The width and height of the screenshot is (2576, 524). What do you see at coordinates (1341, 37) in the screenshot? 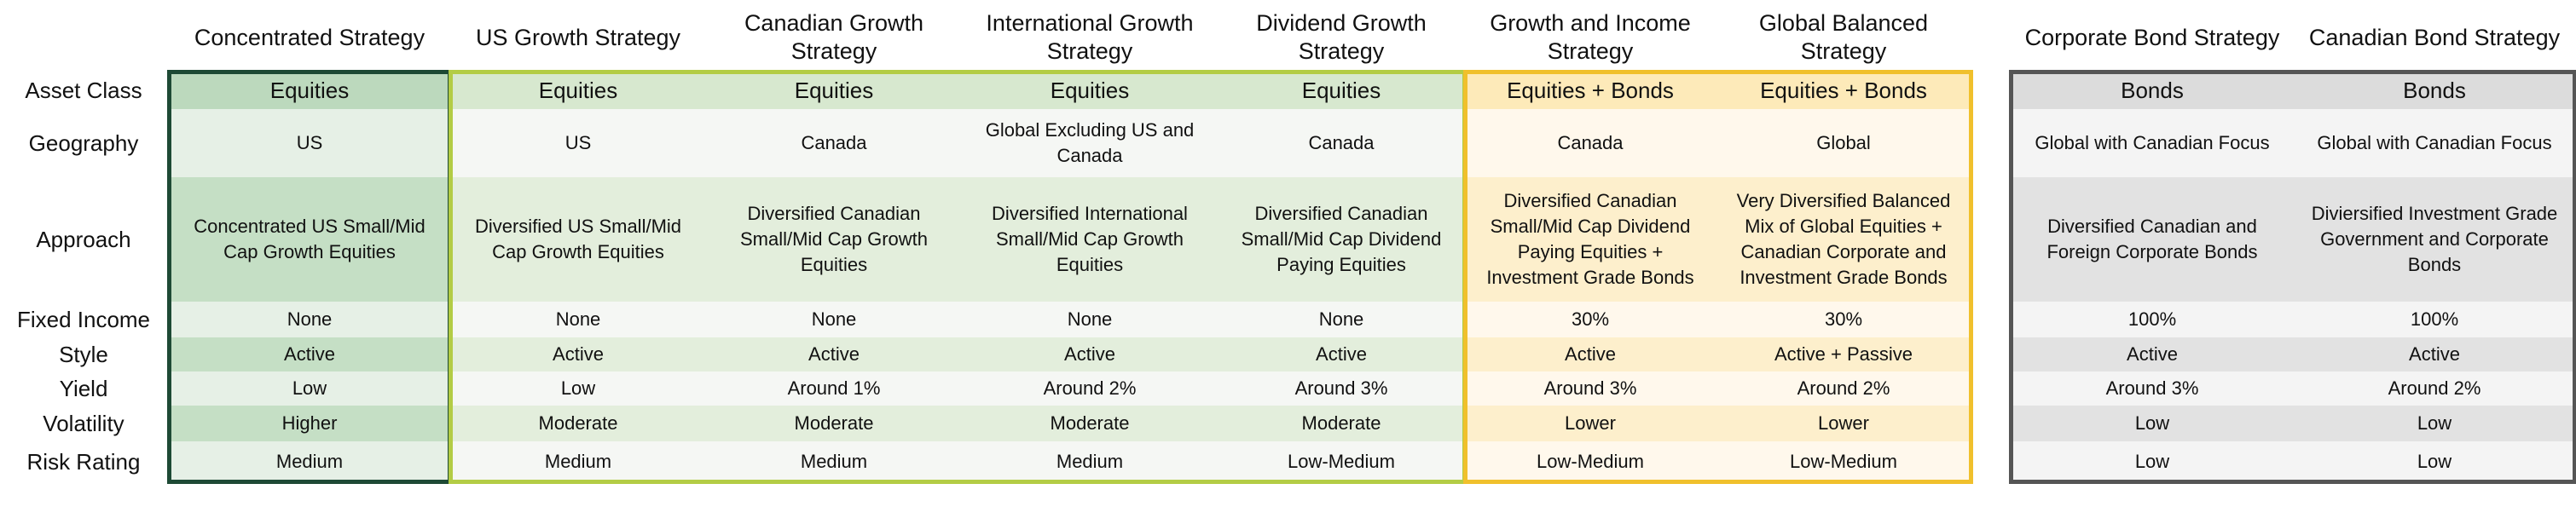
I see `column-header: Dividend Growth Strategy` at bounding box center [1341, 37].